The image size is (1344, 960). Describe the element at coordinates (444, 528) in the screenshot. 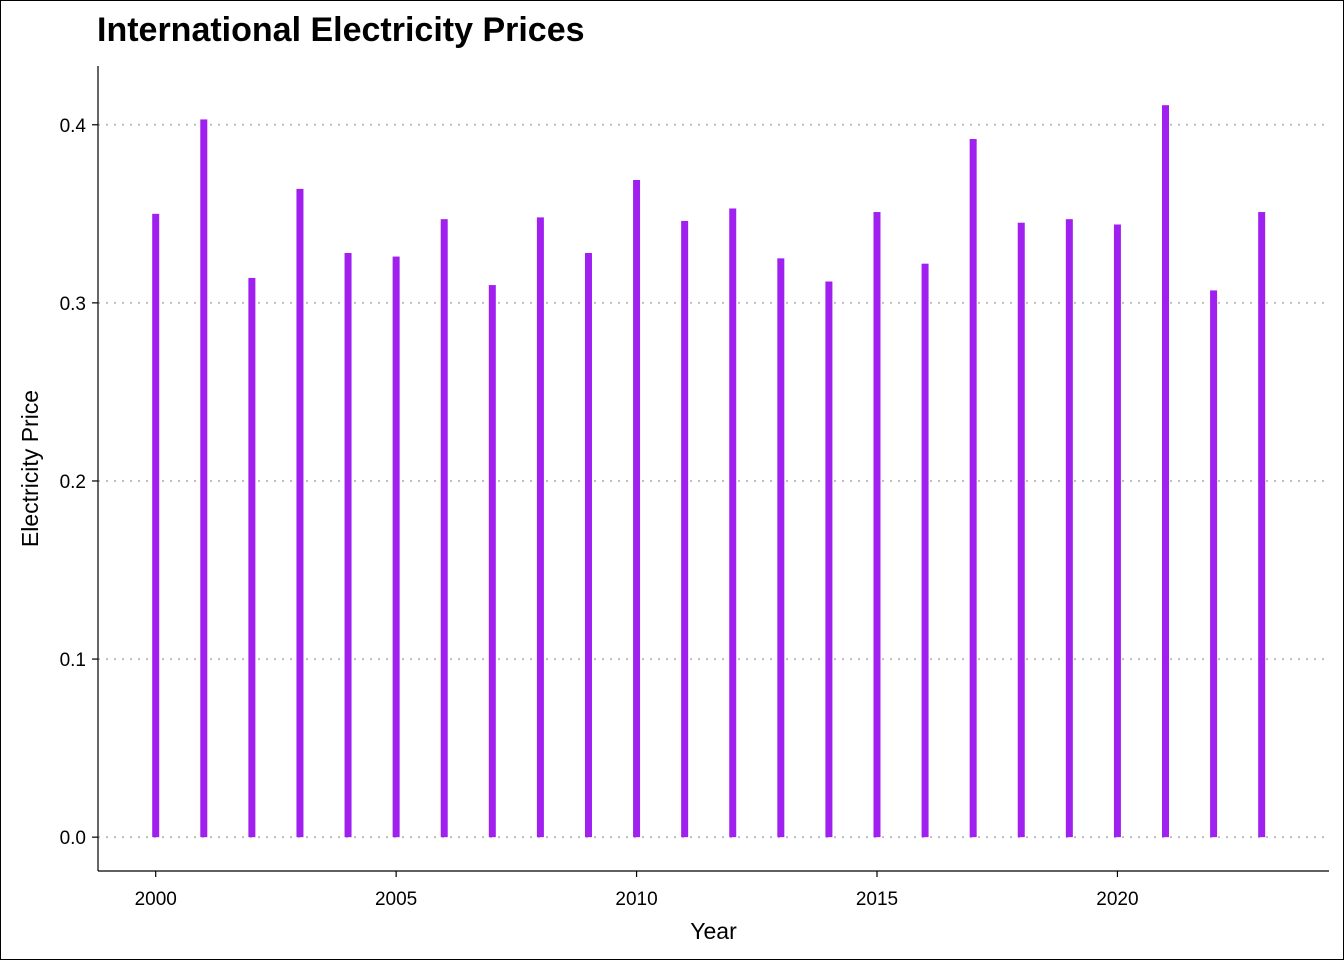

I see `bar-2006` at that location.